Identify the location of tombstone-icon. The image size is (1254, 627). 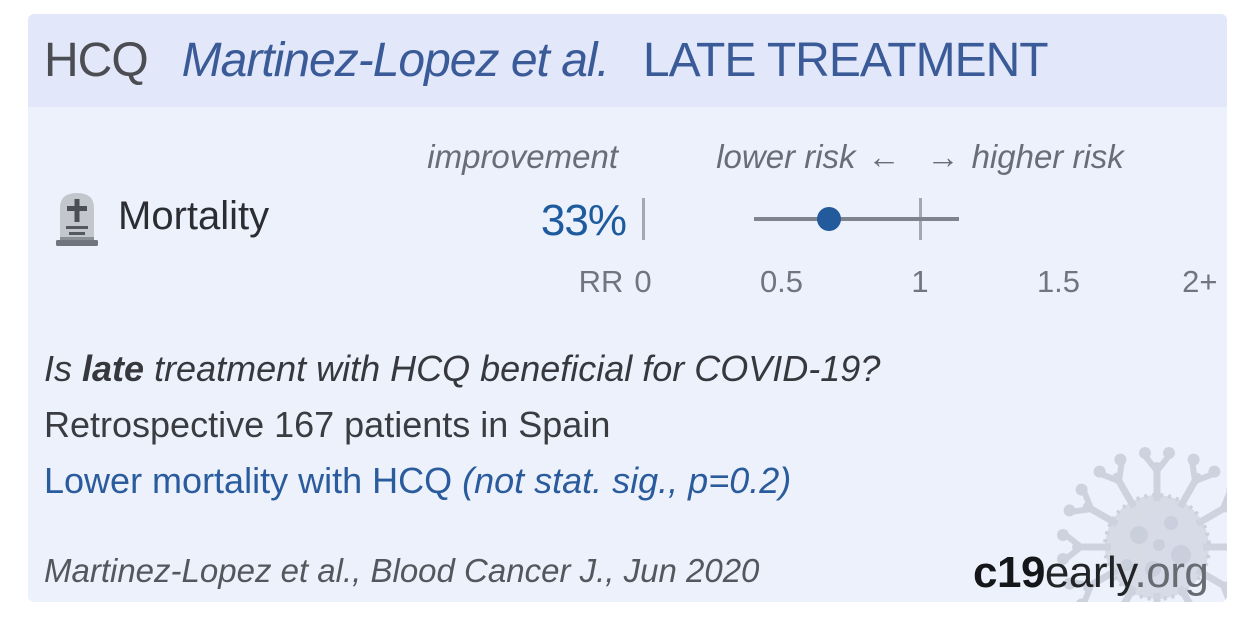
(77, 219).